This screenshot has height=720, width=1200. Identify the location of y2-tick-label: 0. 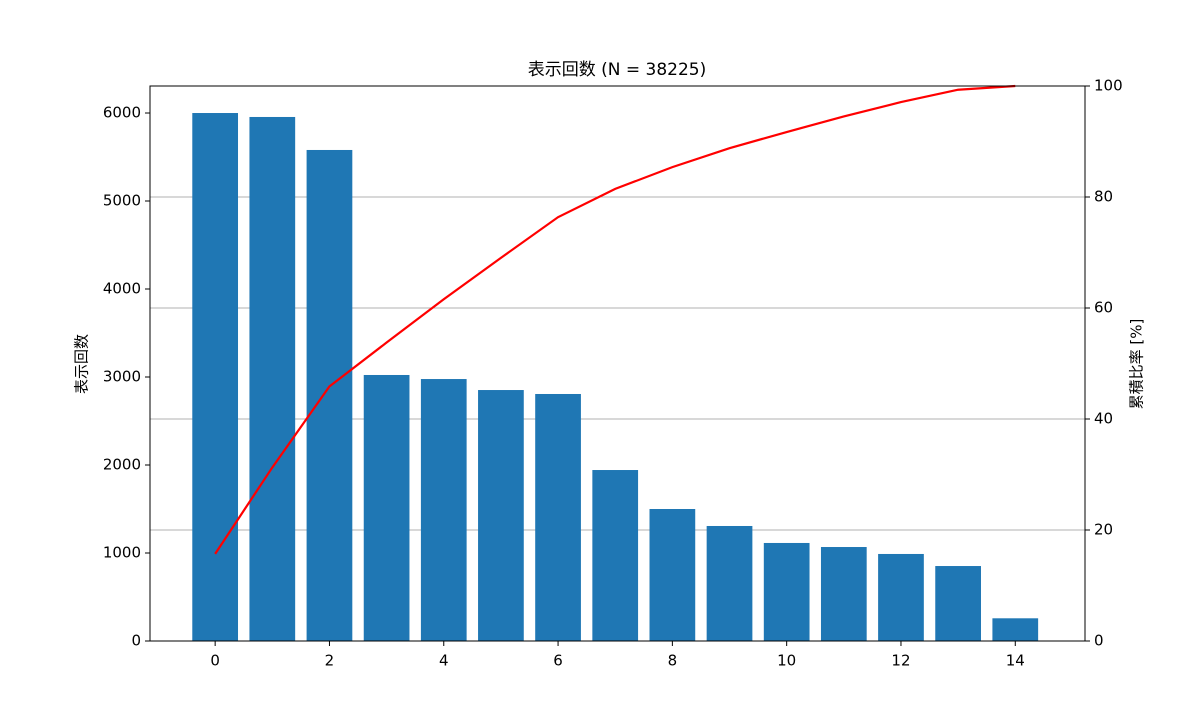
(1099, 641).